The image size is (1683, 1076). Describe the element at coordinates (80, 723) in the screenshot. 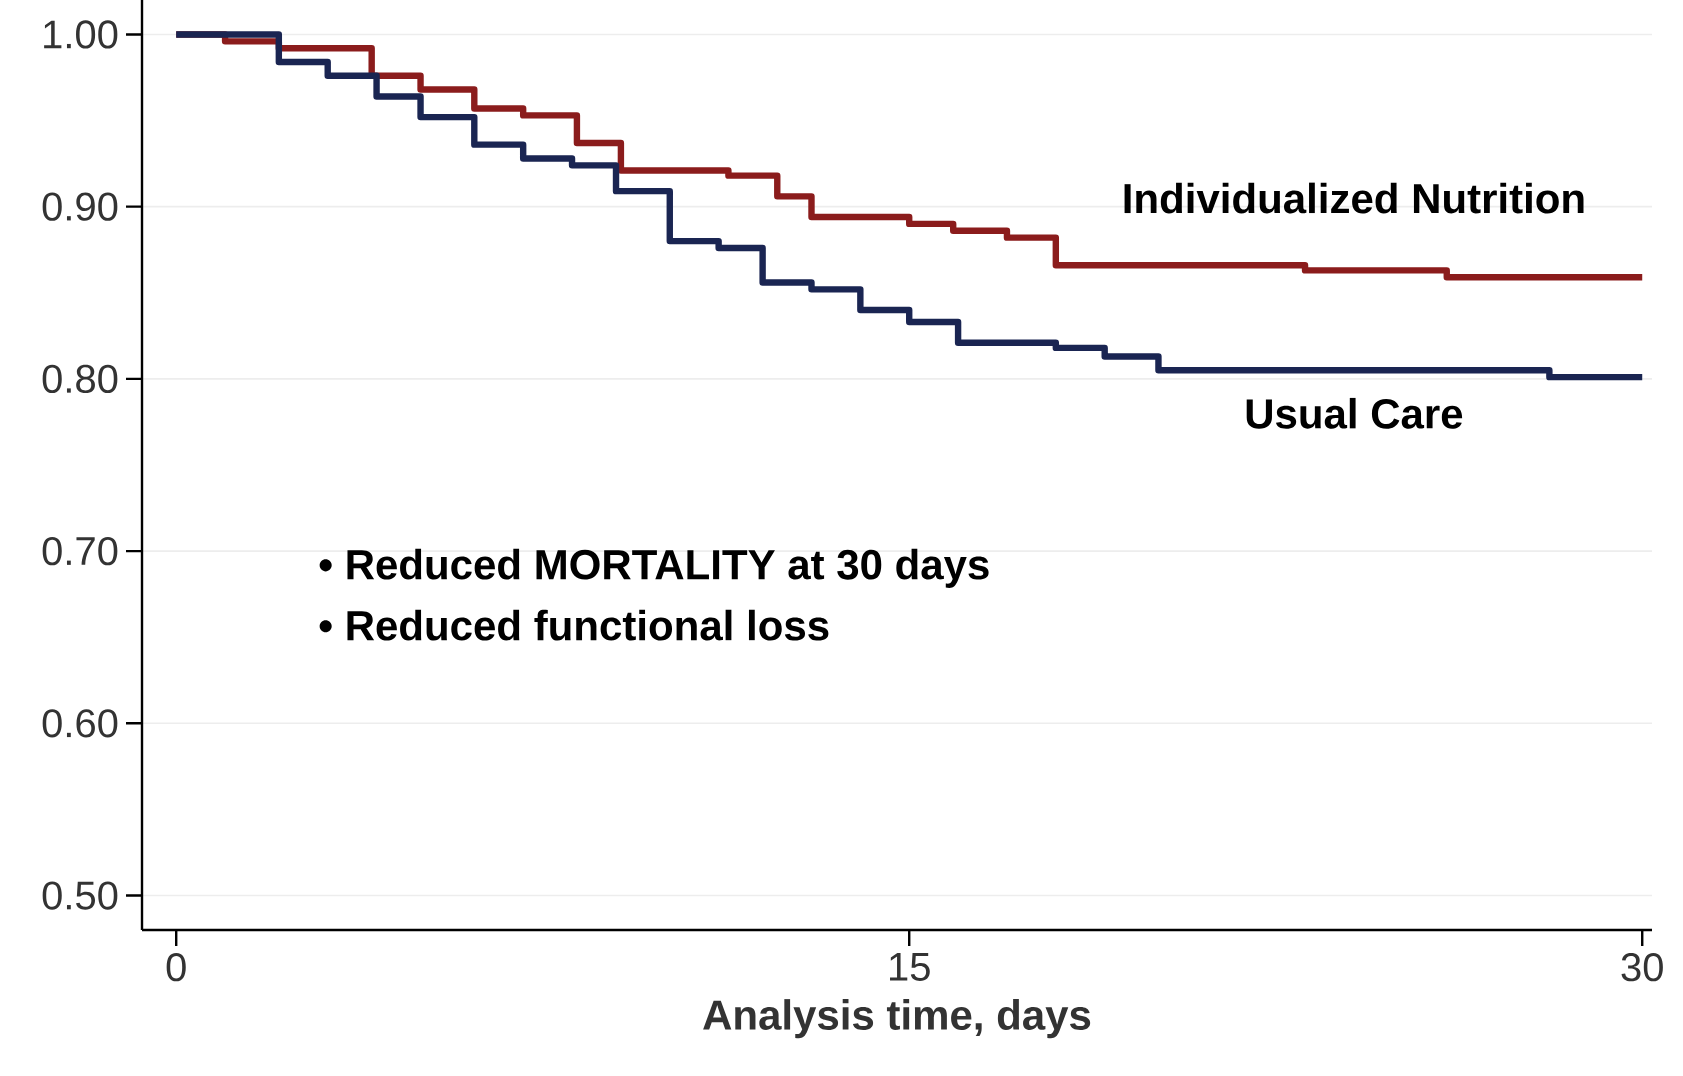

I see `y-tick-label: 0.60` at that location.